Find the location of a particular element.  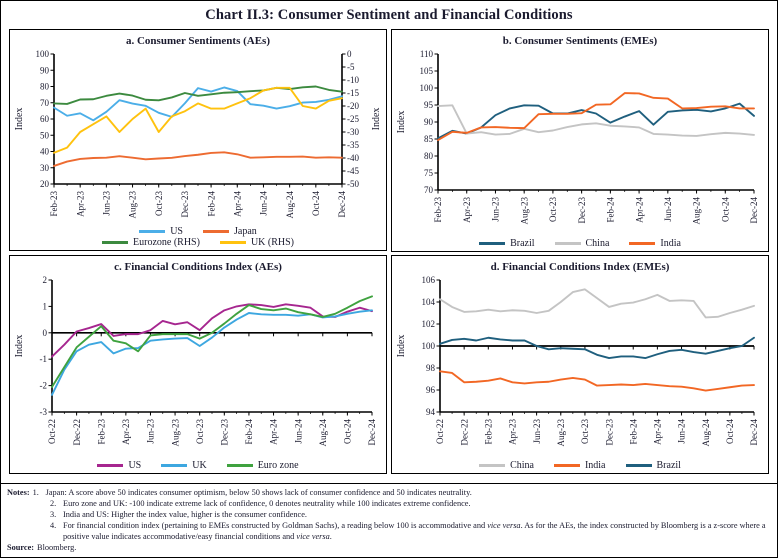

legend-label: UK (RHS) is located at coordinates (272, 242).